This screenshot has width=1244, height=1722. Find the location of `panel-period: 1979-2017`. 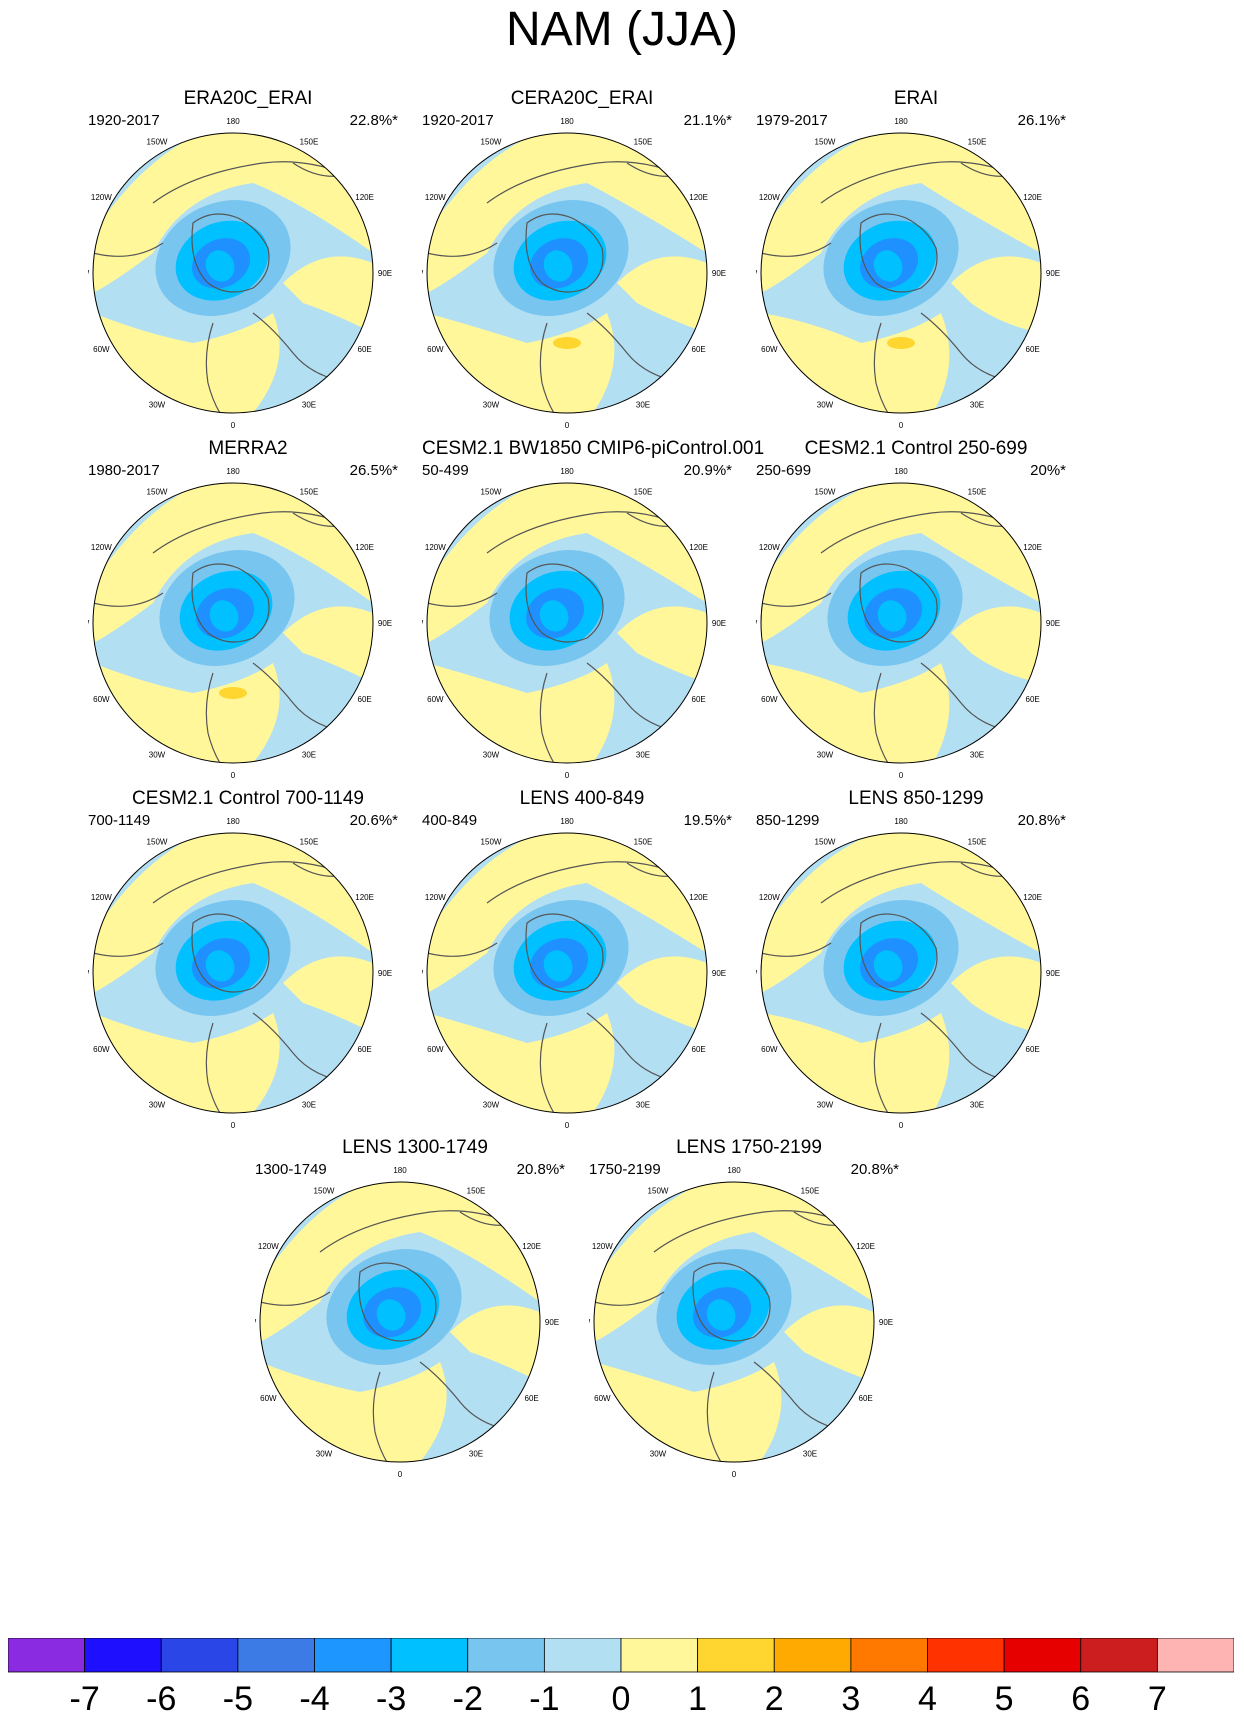

panel-period: 1979-2017 is located at coordinates (792, 120).